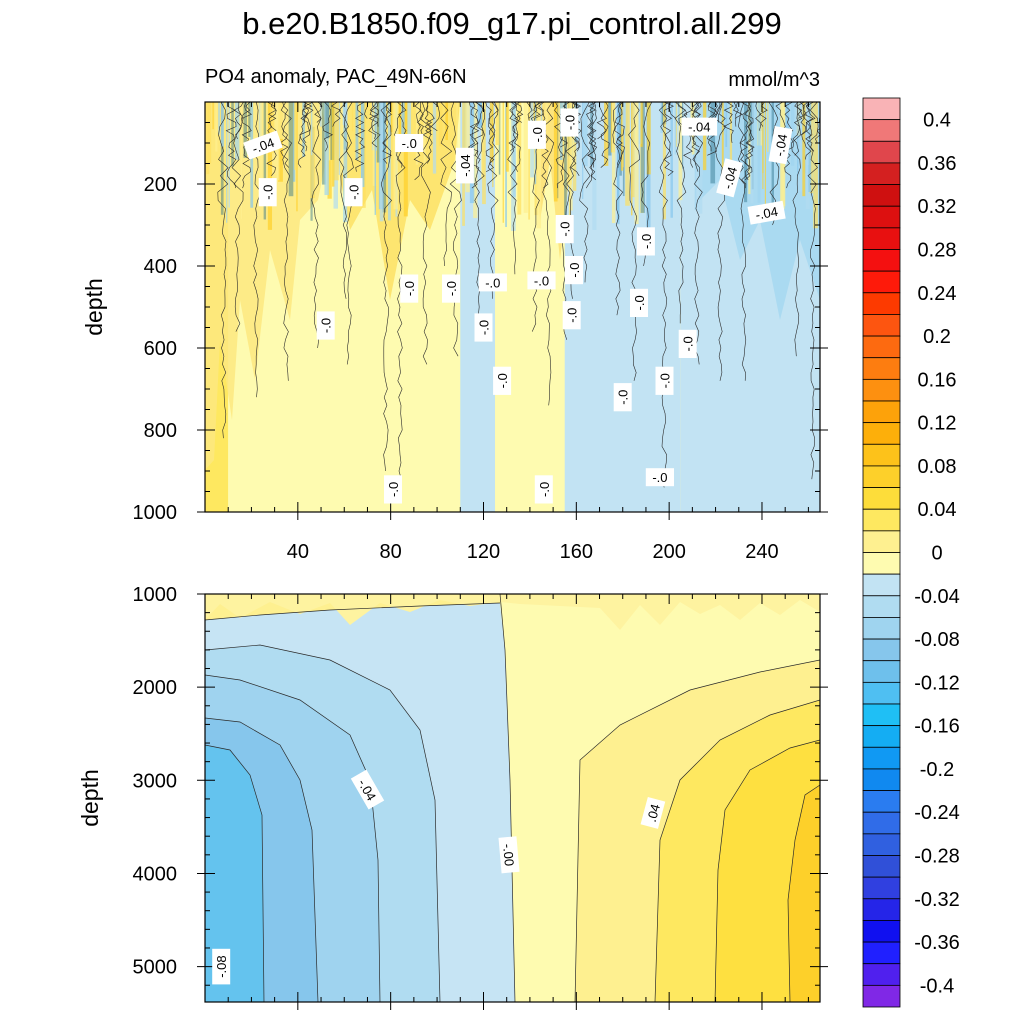  I want to click on lower-band-pos-core, so click(804, 893).